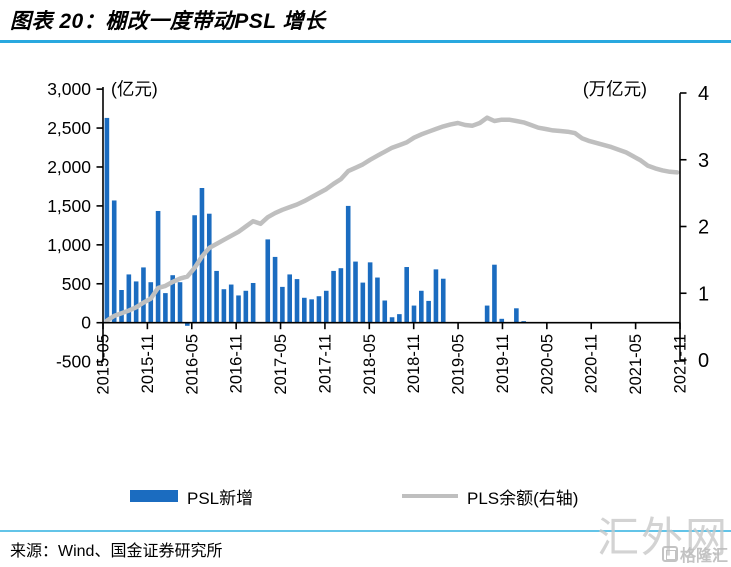 The image size is (731, 567). What do you see at coordinates (365, 41) in the screenshot?
I see `title-divider` at bounding box center [365, 41].